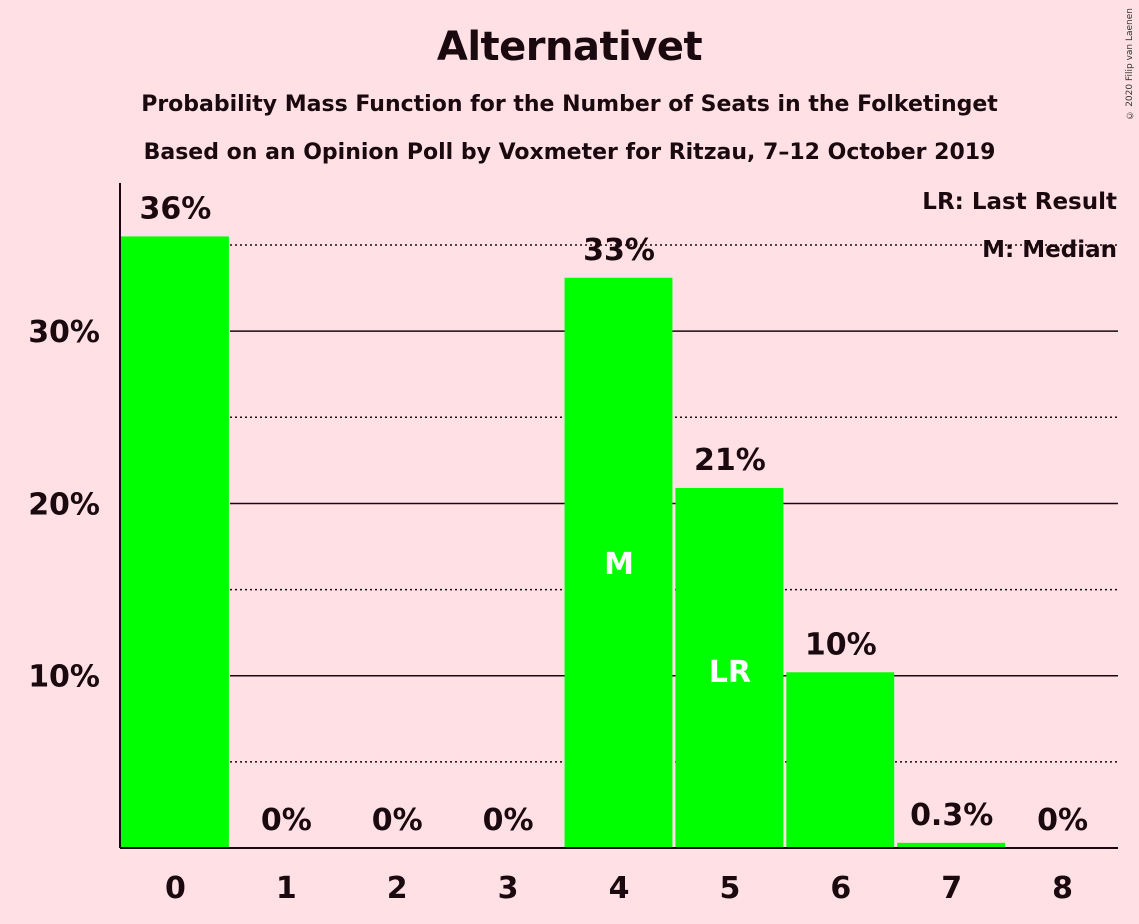  I want to click on legend-entry: LR: Last Result, so click(1019, 202).